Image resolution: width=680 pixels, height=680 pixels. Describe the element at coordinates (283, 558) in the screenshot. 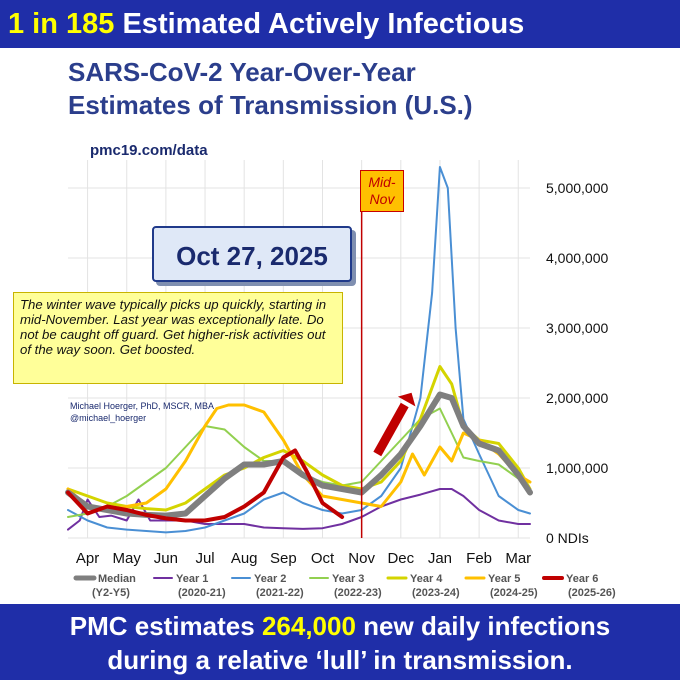

I see `x-tick-label-sep: Sep` at that location.